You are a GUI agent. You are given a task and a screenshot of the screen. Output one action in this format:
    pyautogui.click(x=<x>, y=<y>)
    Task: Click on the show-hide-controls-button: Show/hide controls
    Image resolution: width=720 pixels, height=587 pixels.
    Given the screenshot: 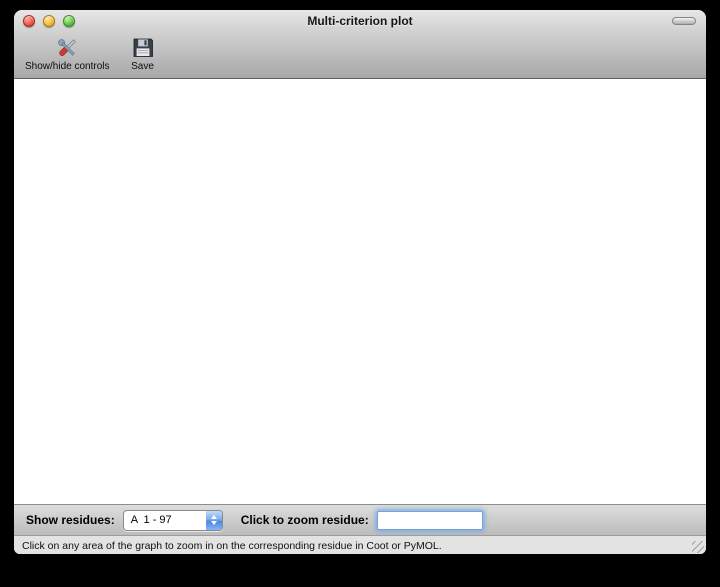 What is the action you would take?
    pyautogui.click(x=67, y=53)
    